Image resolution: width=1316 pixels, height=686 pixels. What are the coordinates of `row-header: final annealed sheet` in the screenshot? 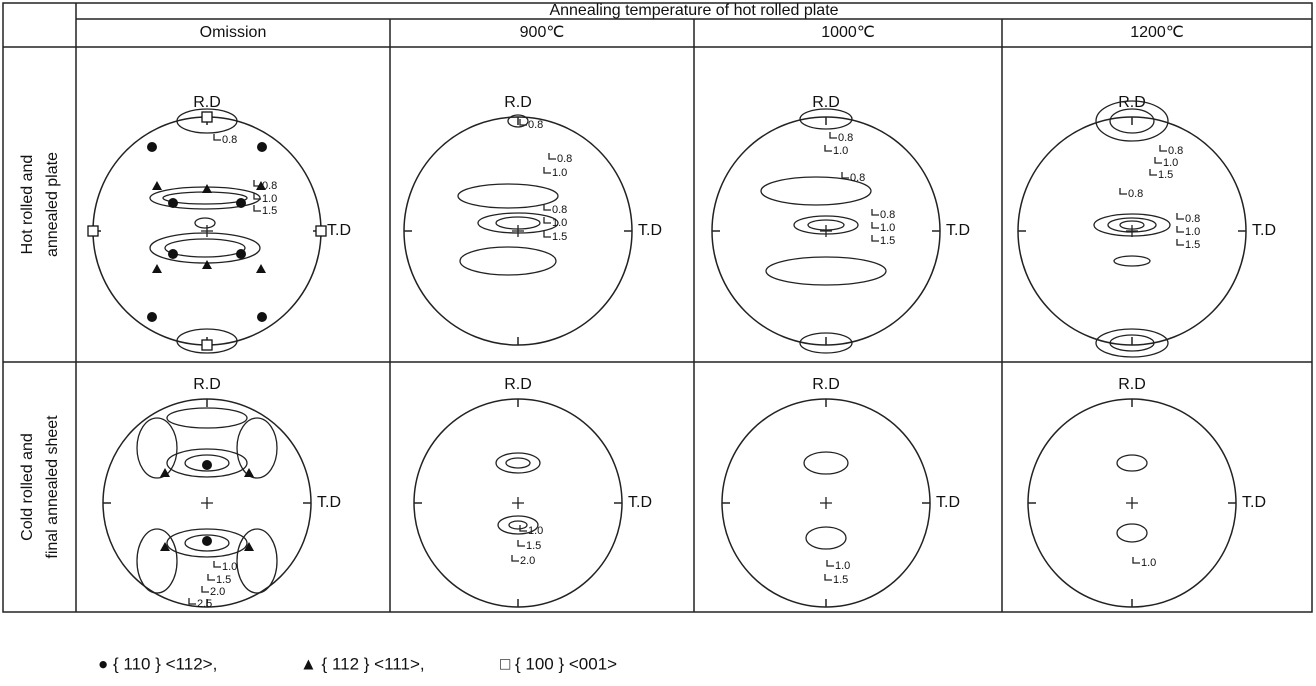 It's located at (52, 487).